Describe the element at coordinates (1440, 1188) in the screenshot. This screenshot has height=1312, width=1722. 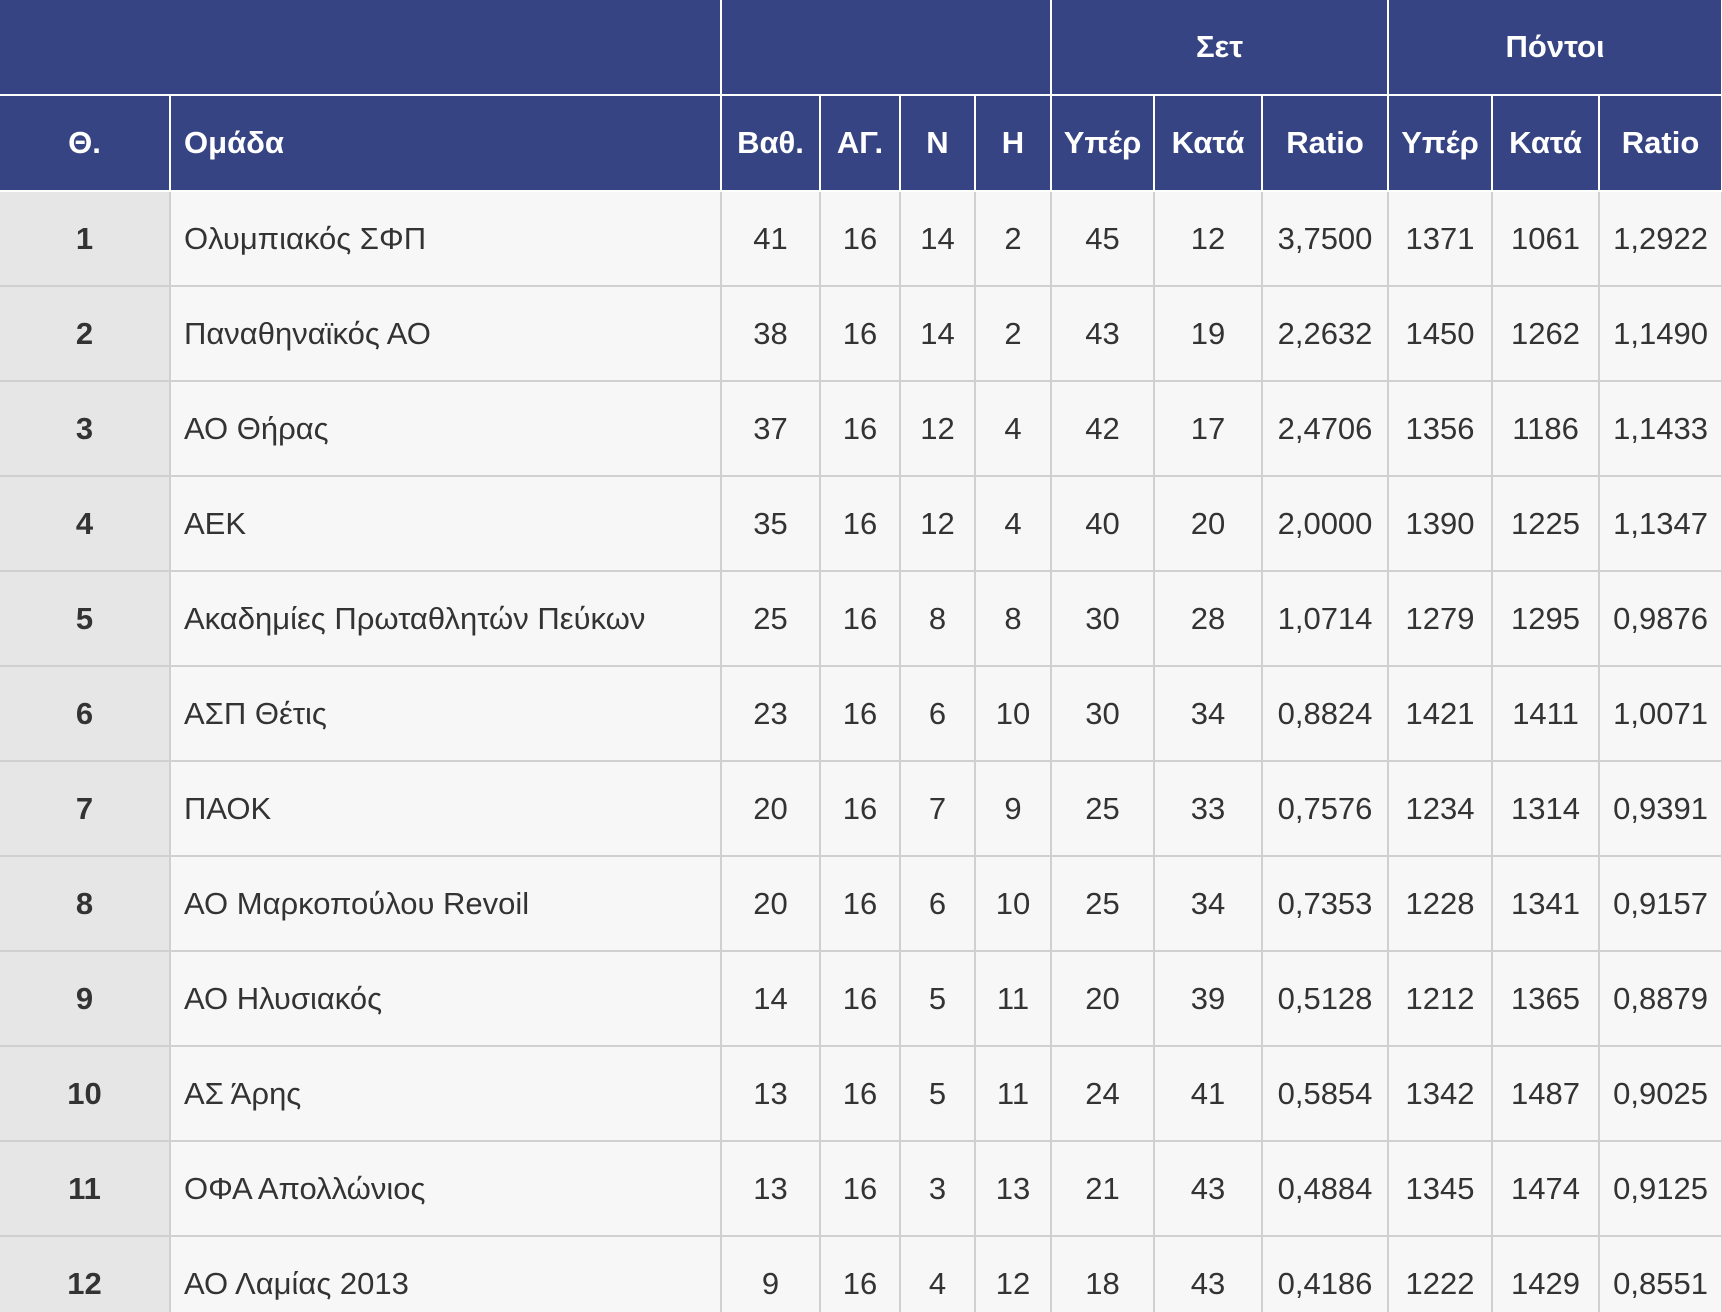
I see `stat-cell: 1345` at that location.